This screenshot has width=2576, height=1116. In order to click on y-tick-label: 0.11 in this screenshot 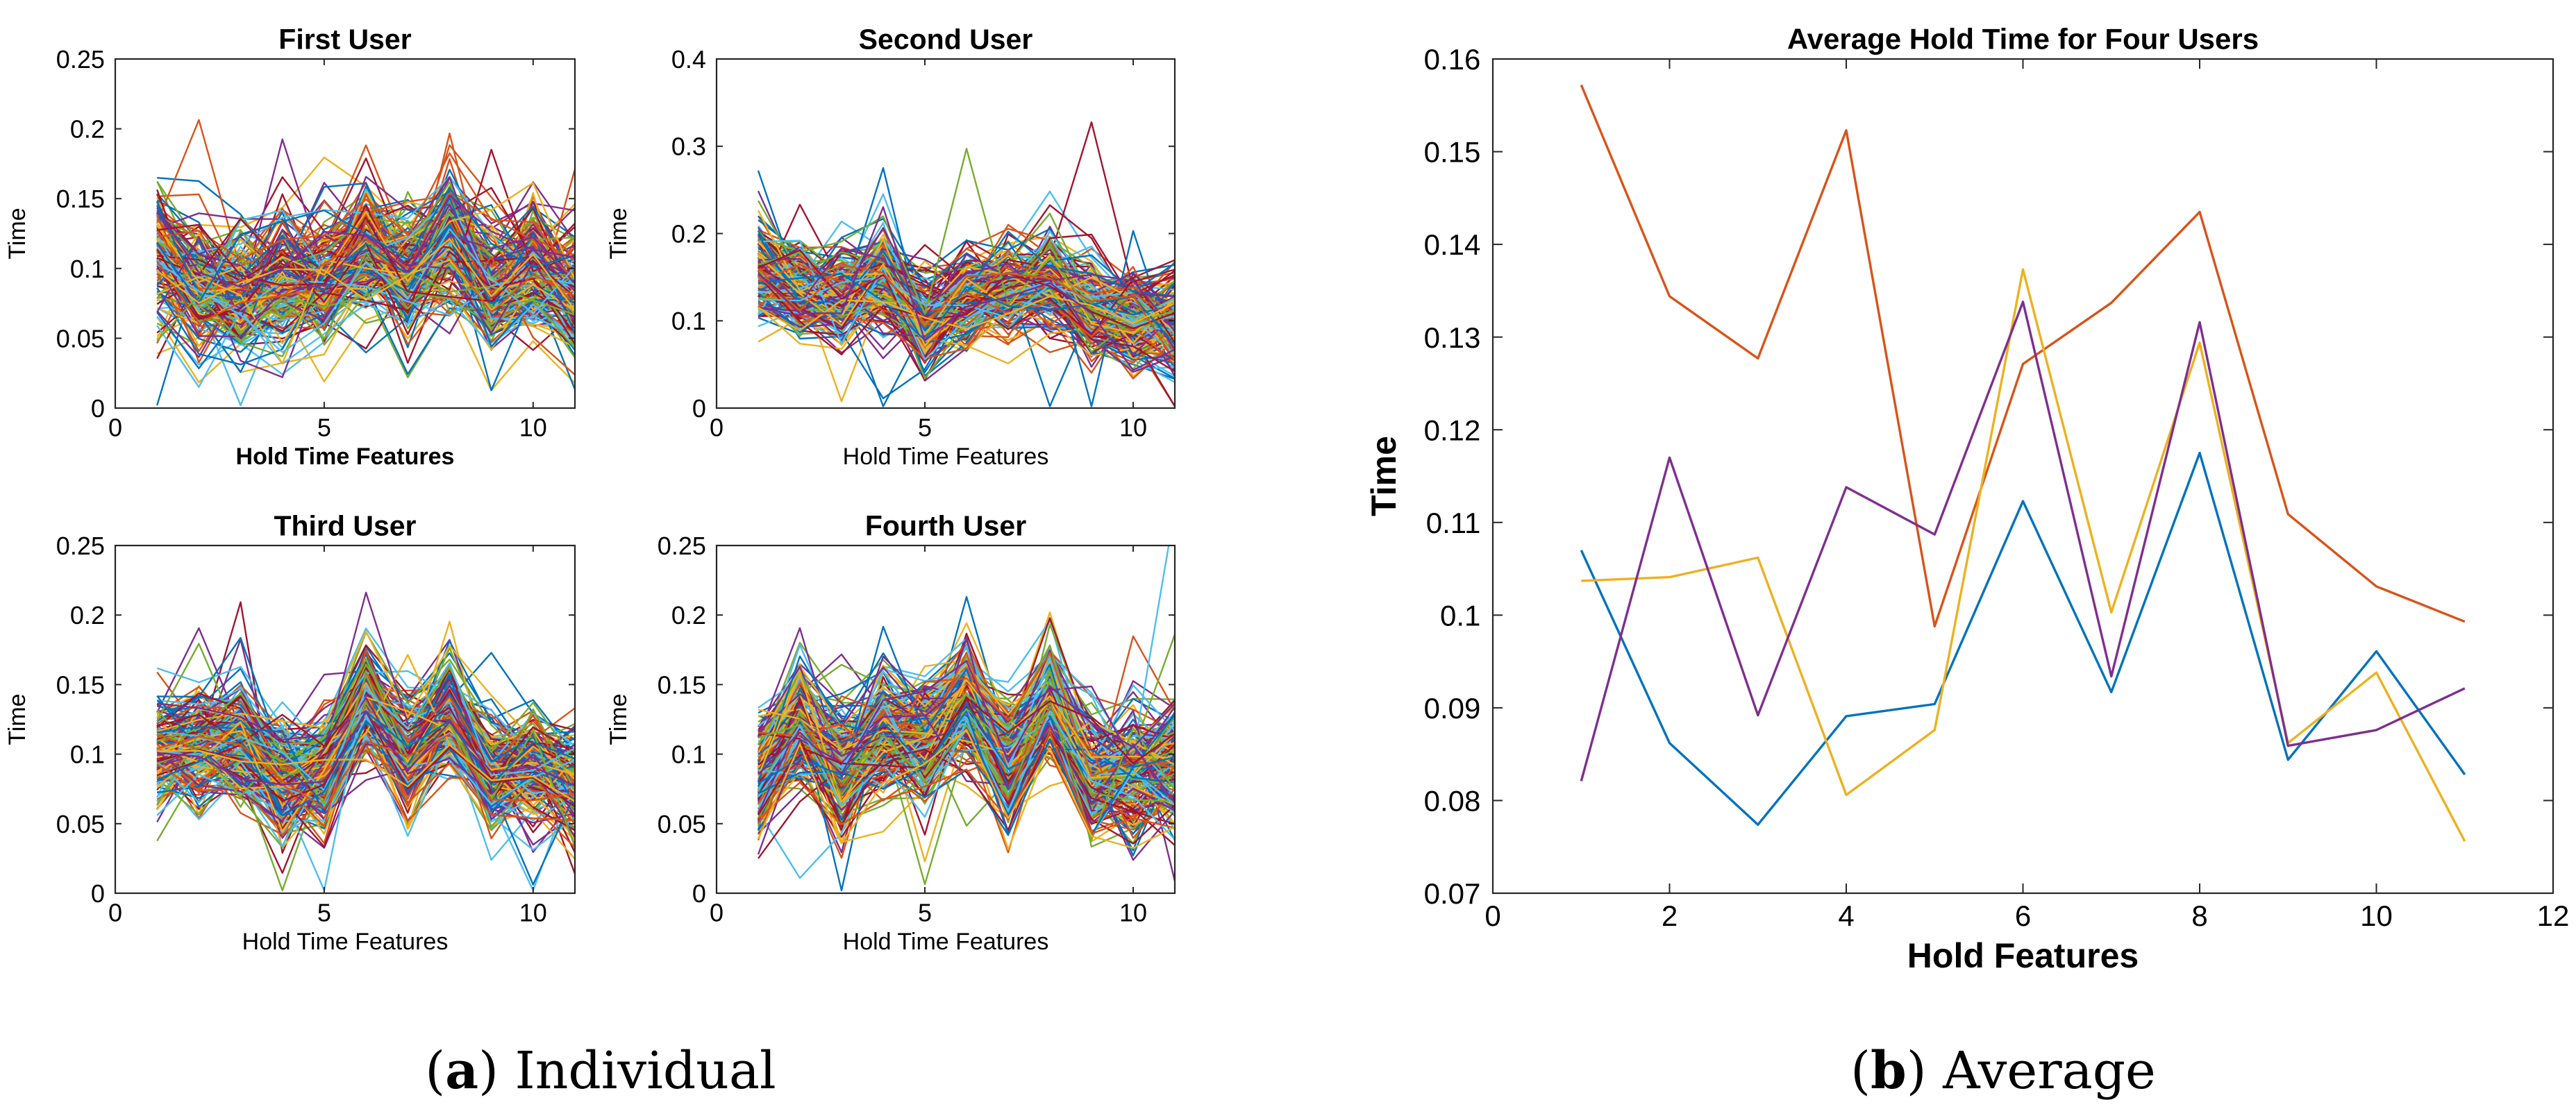, I will do `click(1453, 523)`.